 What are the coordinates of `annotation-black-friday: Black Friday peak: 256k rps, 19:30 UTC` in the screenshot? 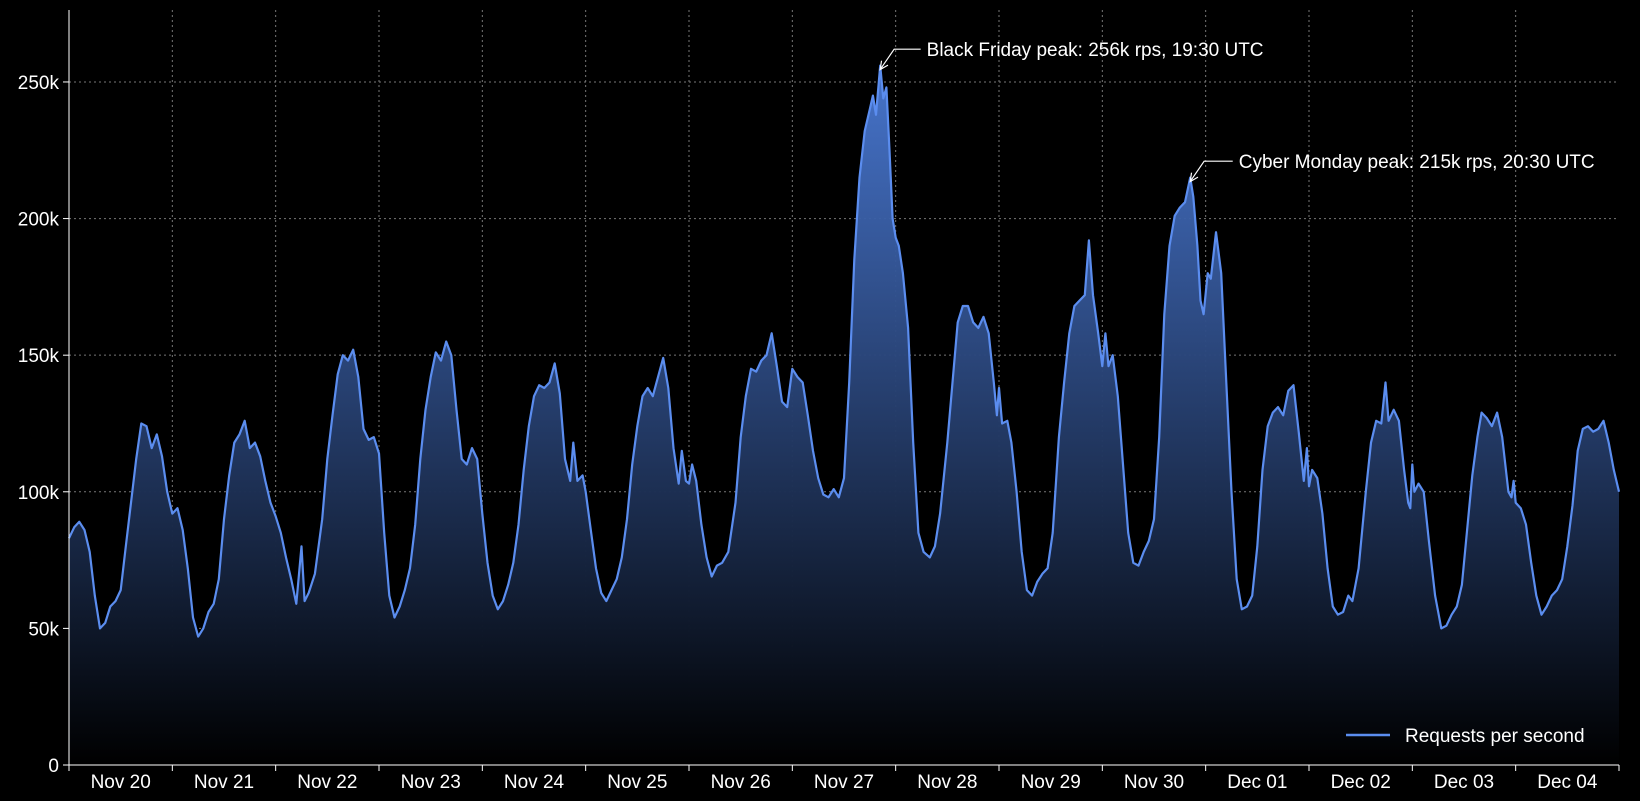 It's located at (1095, 50).